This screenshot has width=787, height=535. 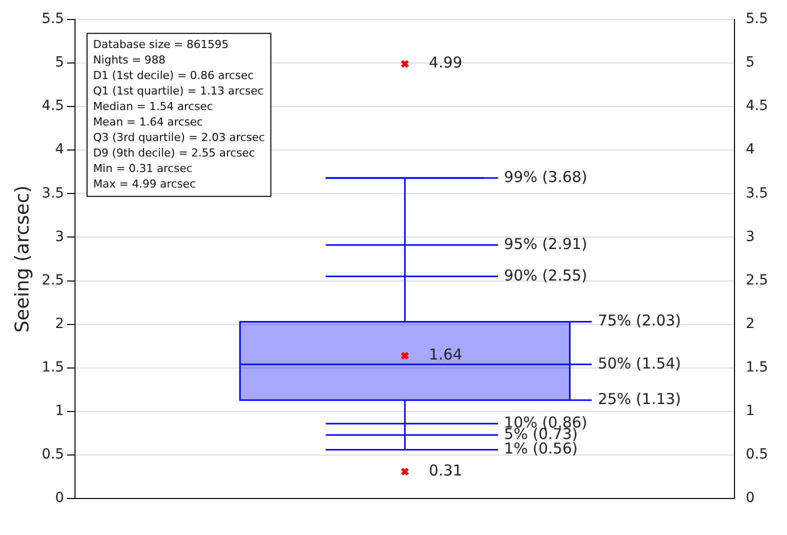 I want to click on y2-tick-label: 1, so click(x=750, y=411).